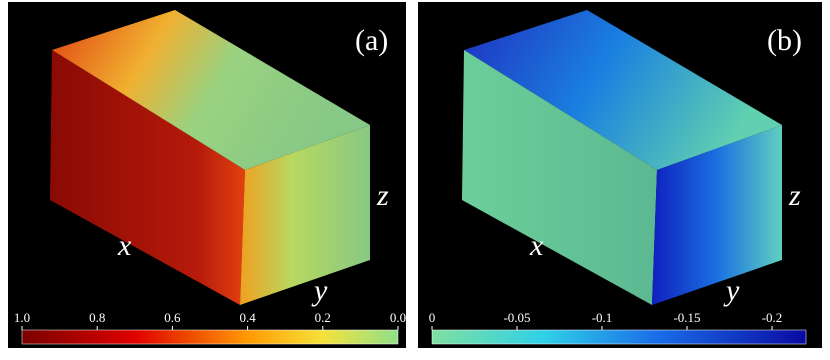 This screenshot has width=830, height=360. Describe the element at coordinates (22, 317) in the screenshot. I see `colorbar-tick-label: 1.0` at that location.